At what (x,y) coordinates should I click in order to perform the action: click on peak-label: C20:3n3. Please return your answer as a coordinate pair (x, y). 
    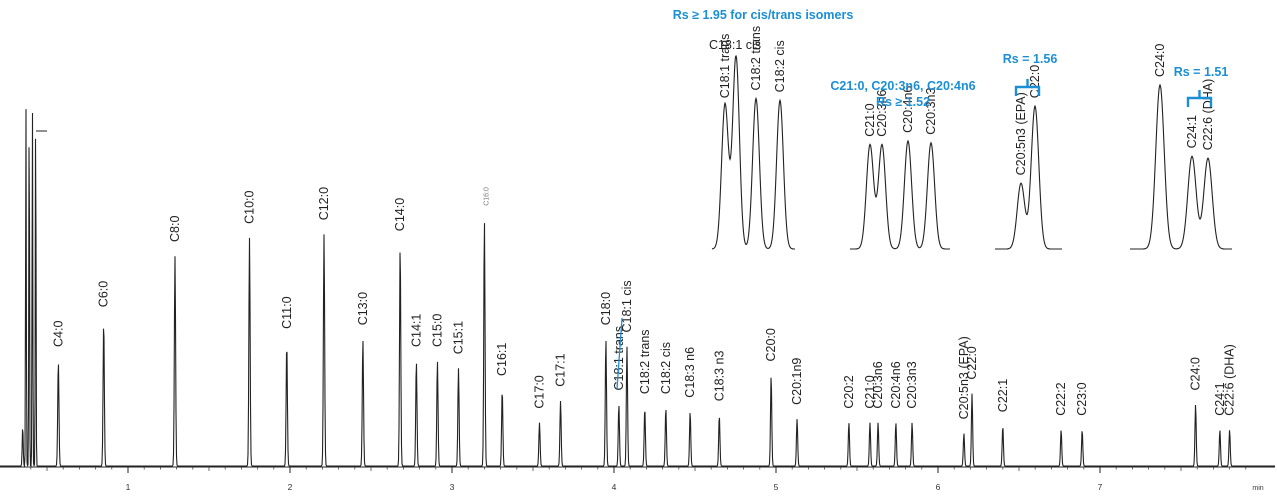
    Looking at the image, I should click on (912, 384).